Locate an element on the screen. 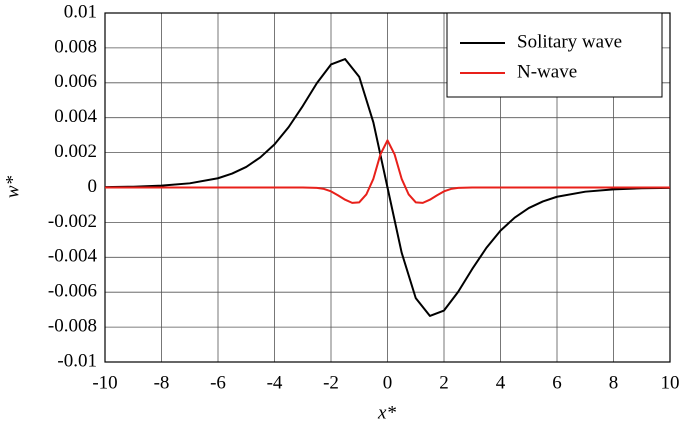 The width and height of the screenshot is (685, 439). data-line is located at coordinates (387, 171).